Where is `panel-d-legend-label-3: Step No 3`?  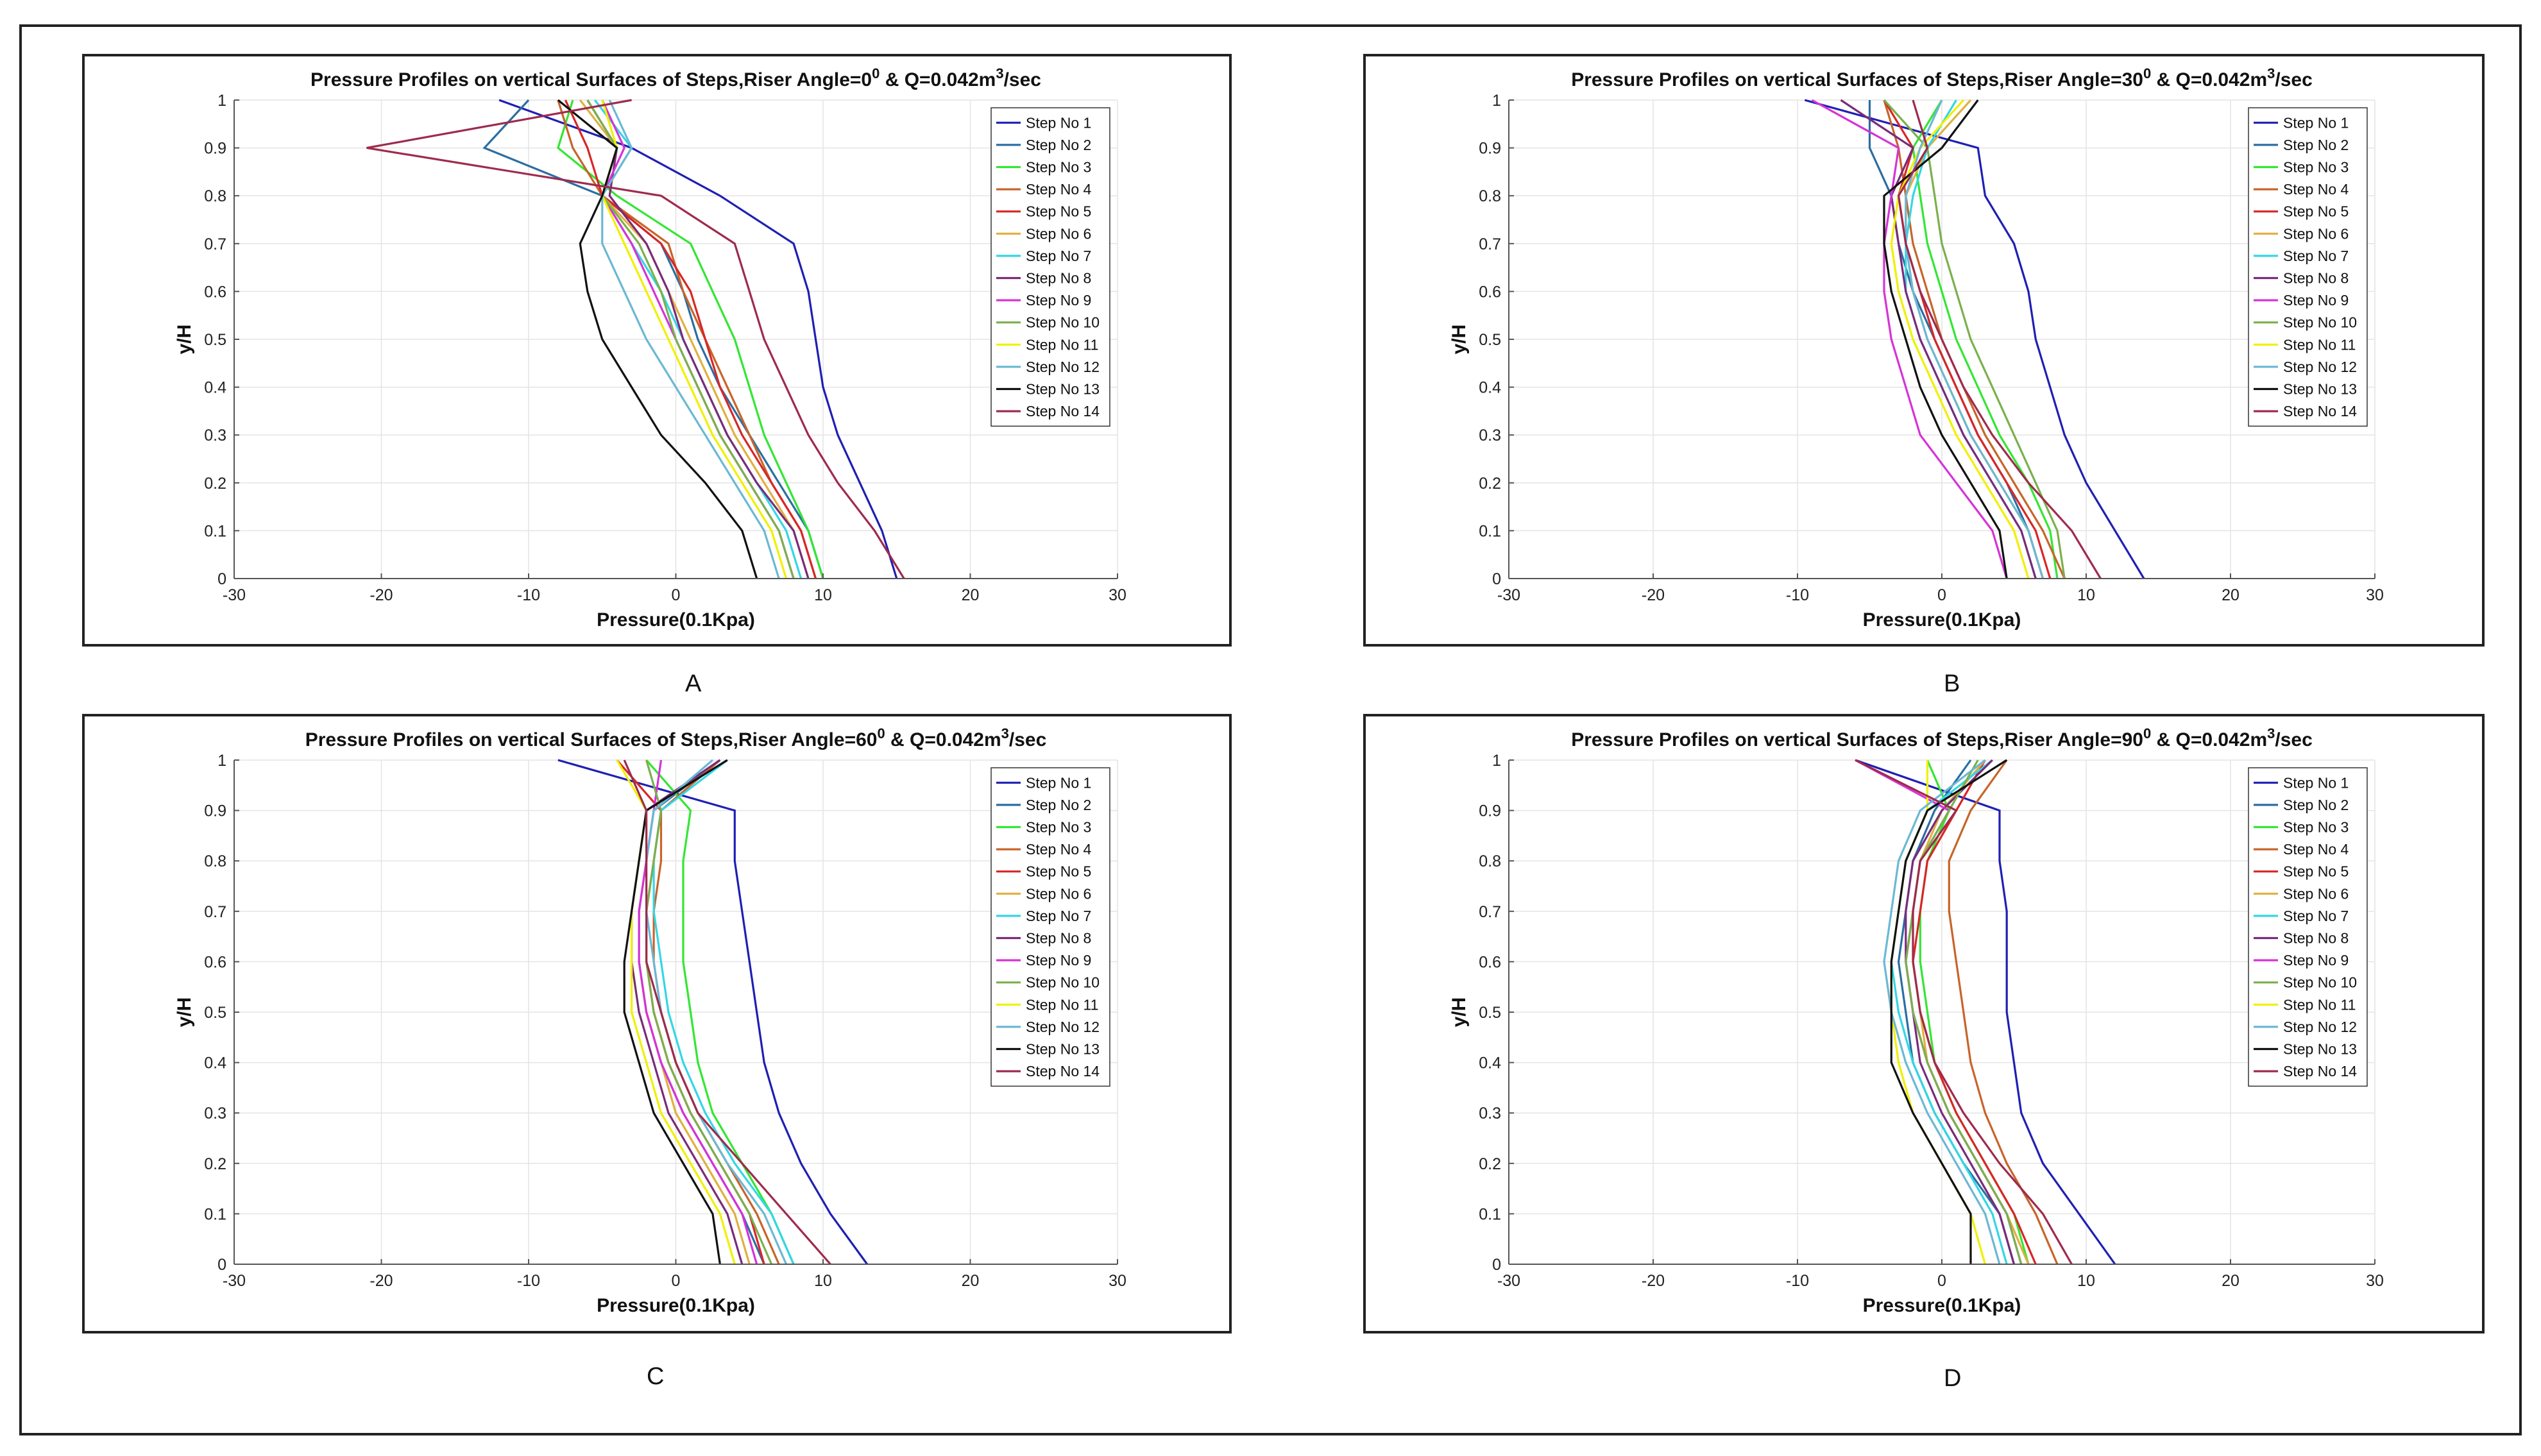 panel-d-legend-label-3: Step No 3 is located at coordinates (2316, 827).